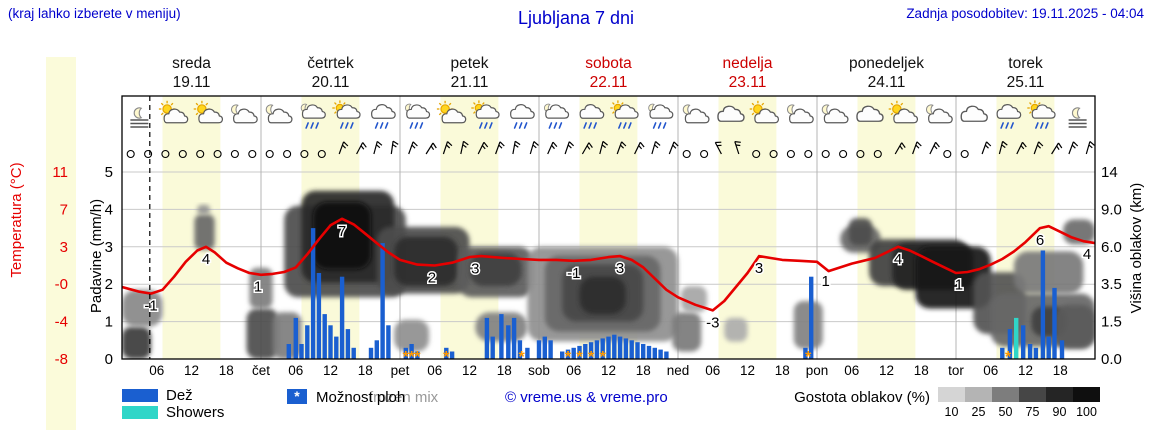 The width and height of the screenshot is (1152, 443). What do you see at coordinates (331, 82) in the screenshot?
I see `day-date-label: 20.11` at bounding box center [331, 82].